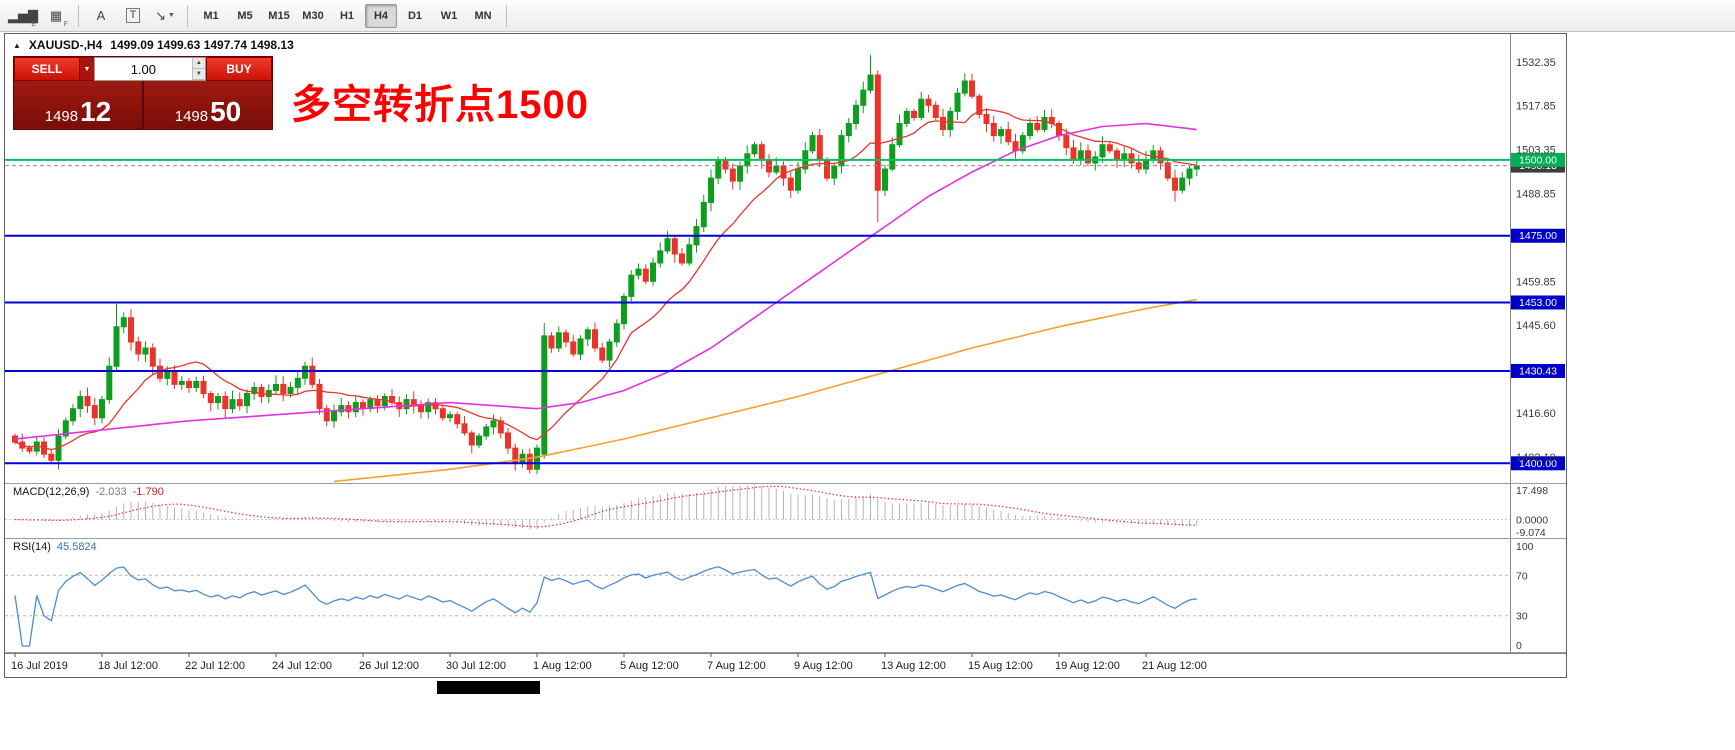 Image resolution: width=1735 pixels, height=750 pixels. What do you see at coordinates (133, 16) in the screenshot?
I see `text-label-tool-icon: T` at bounding box center [133, 16].